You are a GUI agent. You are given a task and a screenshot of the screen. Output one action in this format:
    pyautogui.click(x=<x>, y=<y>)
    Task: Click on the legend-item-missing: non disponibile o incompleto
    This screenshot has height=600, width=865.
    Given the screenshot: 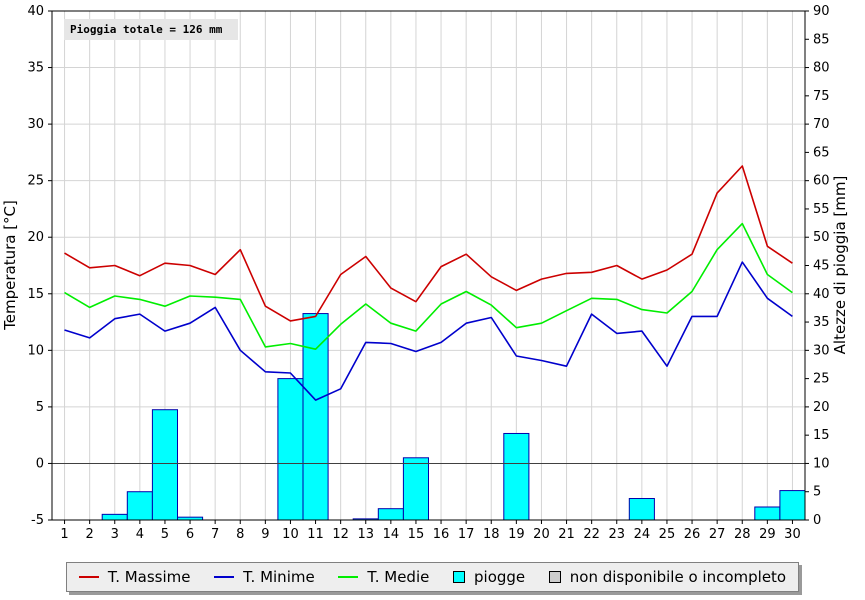 What is the action you would take?
    pyautogui.click(x=667, y=577)
    